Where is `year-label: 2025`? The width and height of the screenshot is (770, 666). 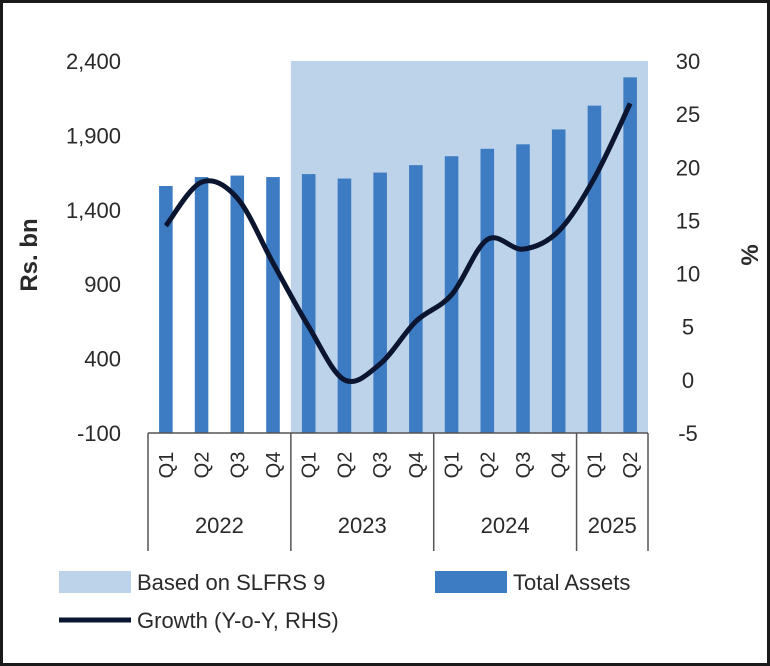
year-label: 2025 is located at coordinates (612, 525).